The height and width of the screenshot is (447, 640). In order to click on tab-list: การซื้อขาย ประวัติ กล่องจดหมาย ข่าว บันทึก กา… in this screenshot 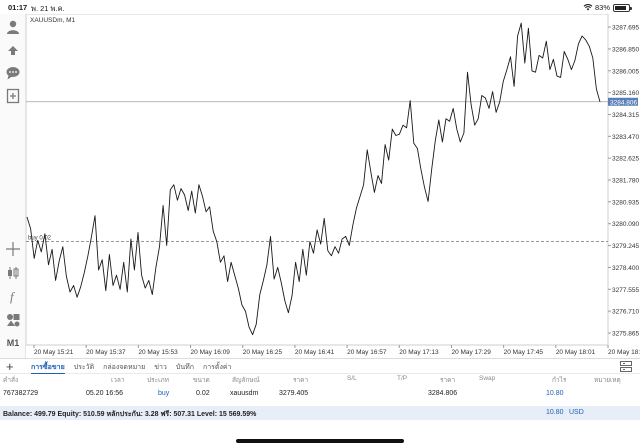, I will do `click(131, 368)`.